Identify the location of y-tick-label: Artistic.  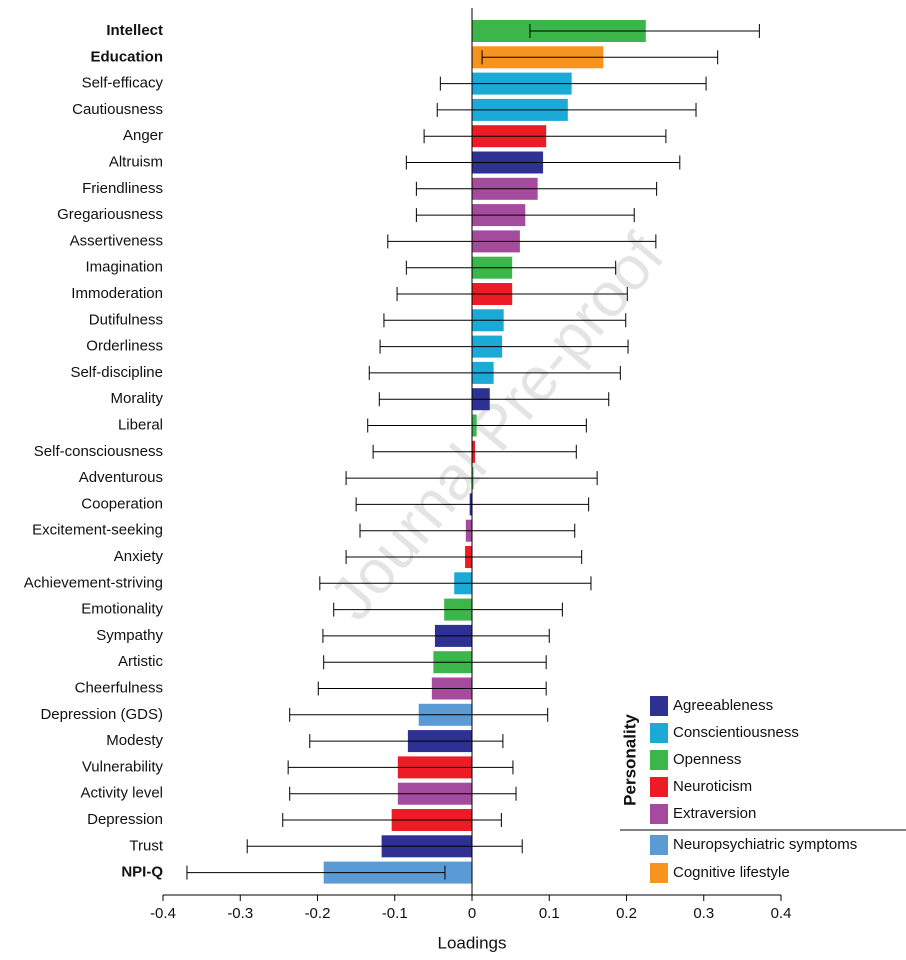
(141, 661).